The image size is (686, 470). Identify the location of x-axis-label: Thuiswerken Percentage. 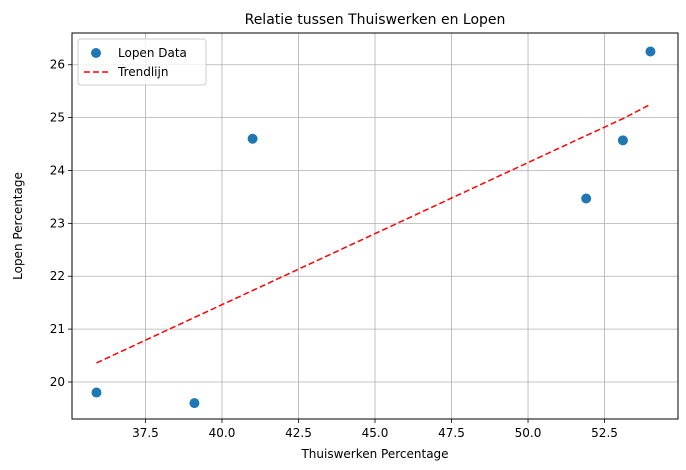
(374, 454).